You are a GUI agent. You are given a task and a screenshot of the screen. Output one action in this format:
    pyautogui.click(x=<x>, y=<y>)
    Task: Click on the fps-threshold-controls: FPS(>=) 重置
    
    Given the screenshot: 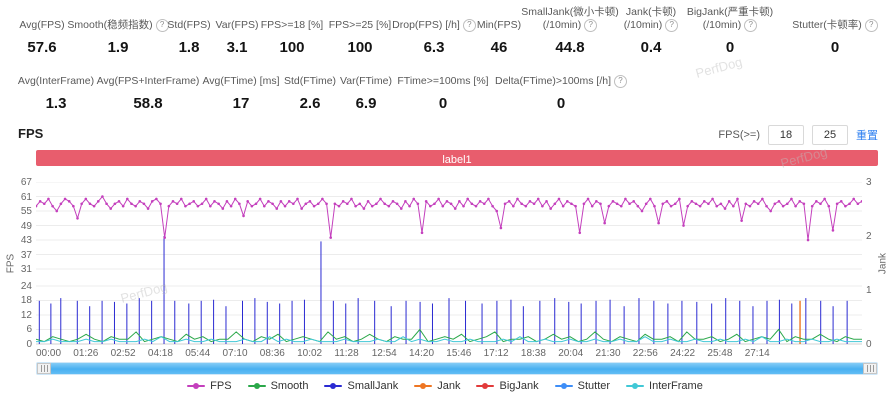 What is the action you would take?
    pyautogui.click(x=798, y=135)
    